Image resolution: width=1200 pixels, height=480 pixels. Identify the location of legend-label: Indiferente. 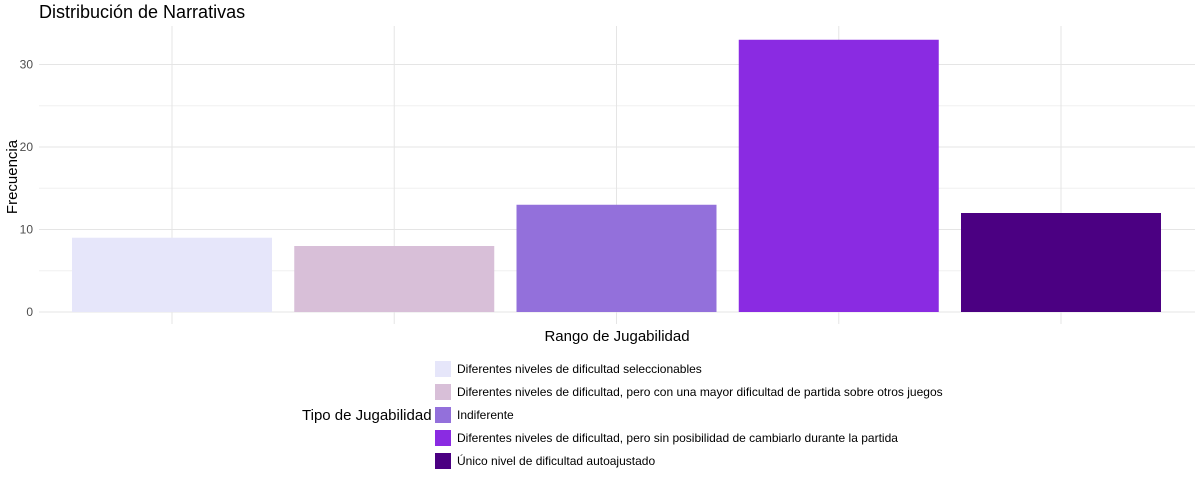
(485, 415).